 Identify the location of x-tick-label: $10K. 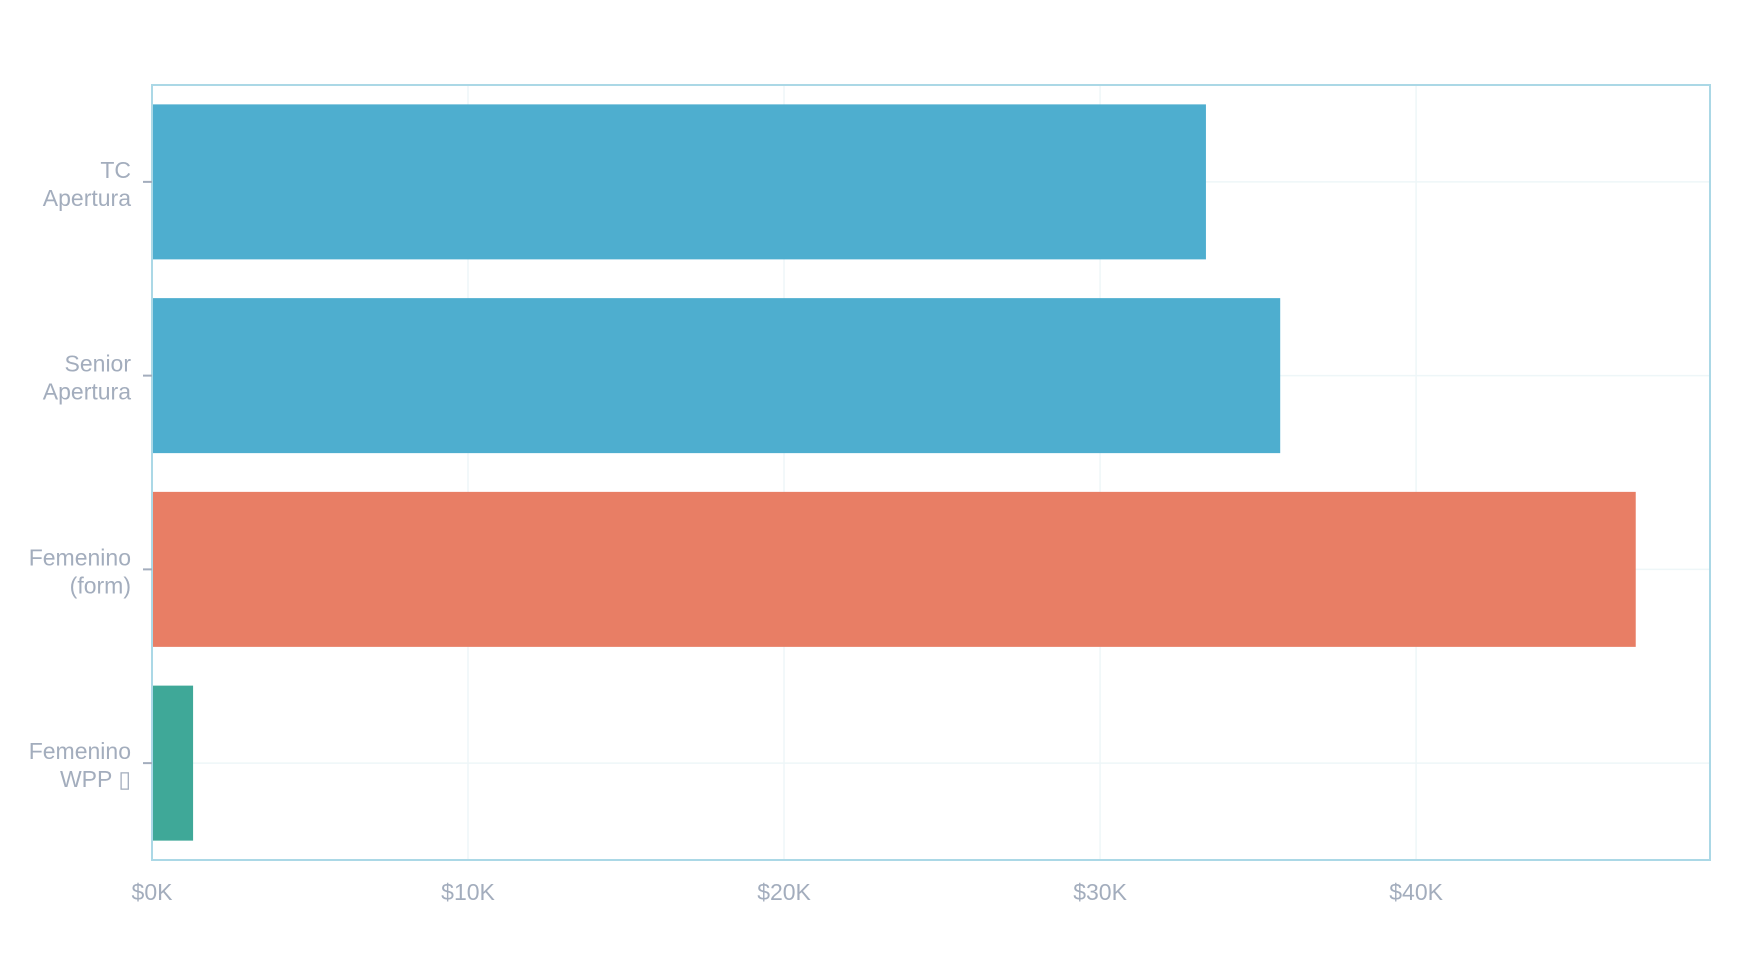
(468, 892).